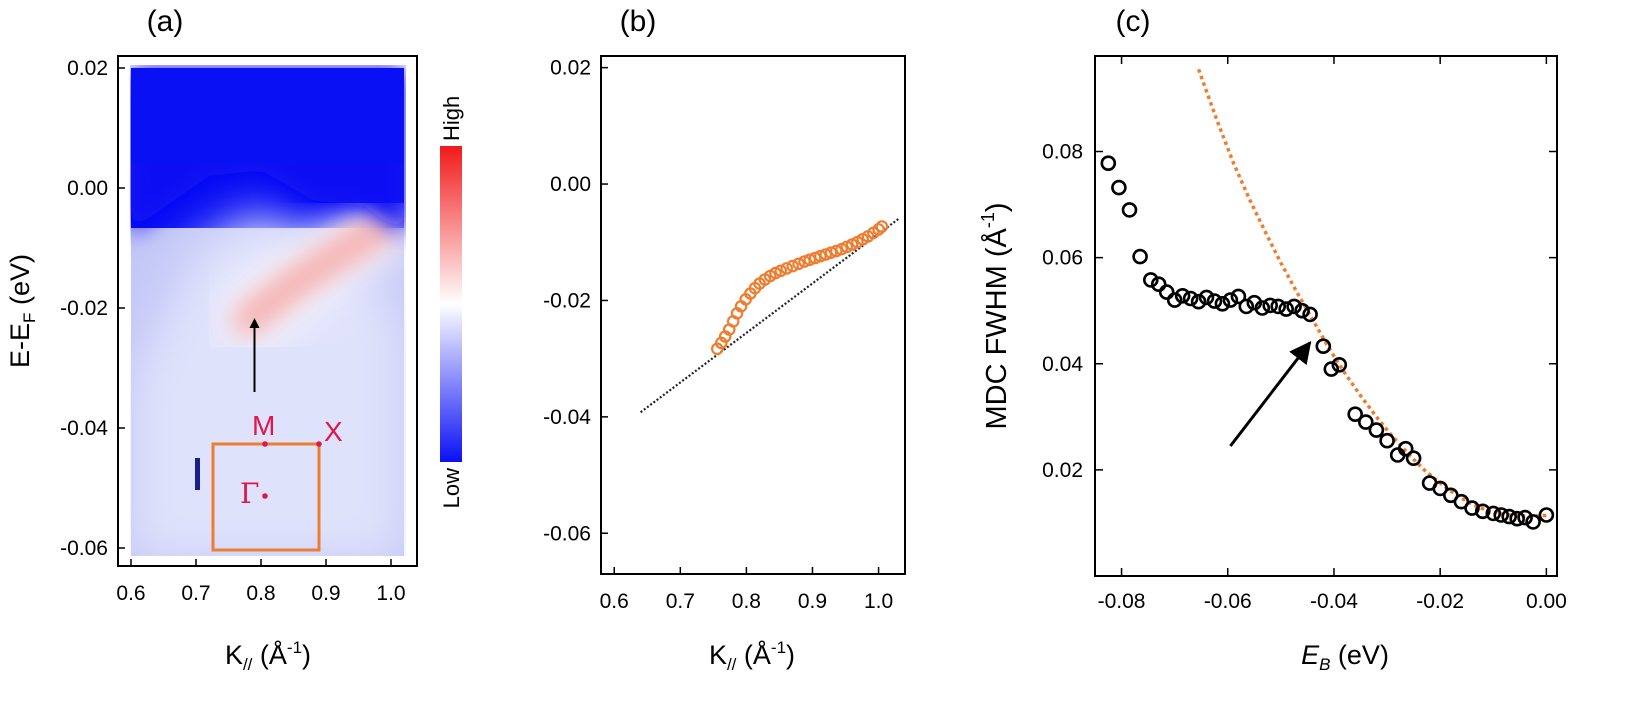 The width and height of the screenshot is (1651, 716). I want to click on dispersion-points, so click(799, 288).